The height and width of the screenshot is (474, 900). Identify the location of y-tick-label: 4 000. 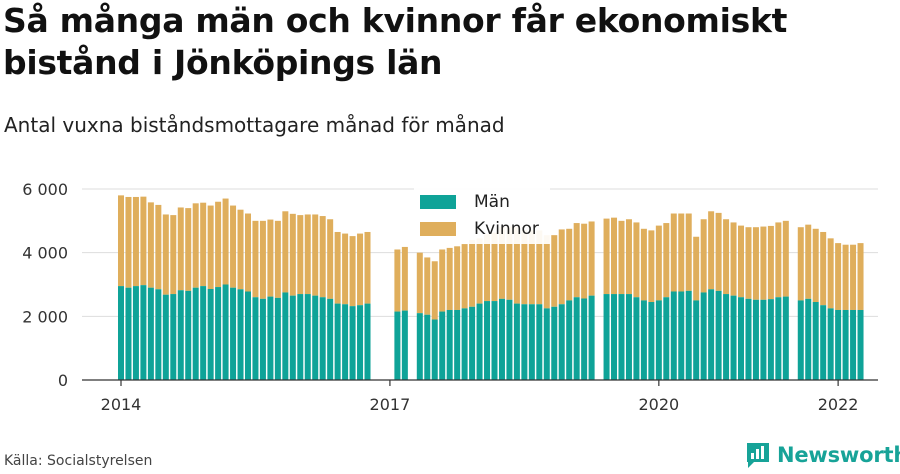
(45, 253).